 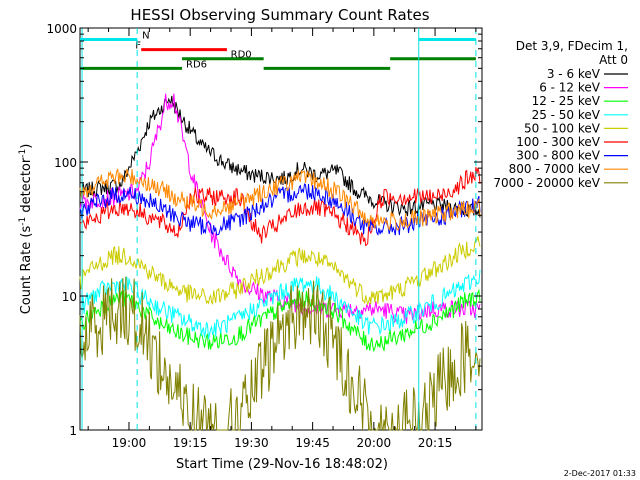 I want to click on flag-label: F, so click(x=138, y=46).